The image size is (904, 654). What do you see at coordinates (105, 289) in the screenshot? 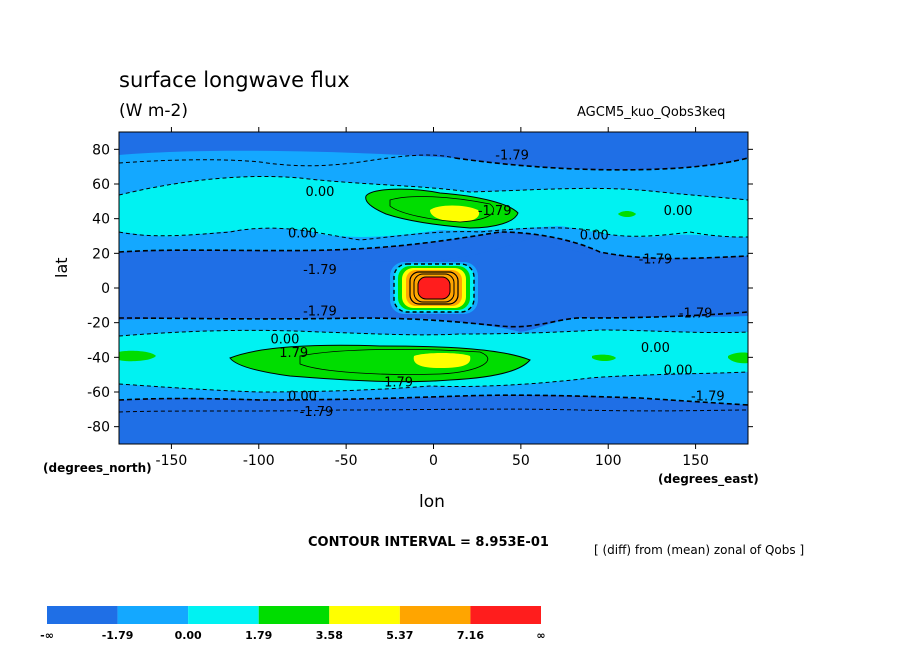
I see `y-tick-label: 0` at bounding box center [105, 289].